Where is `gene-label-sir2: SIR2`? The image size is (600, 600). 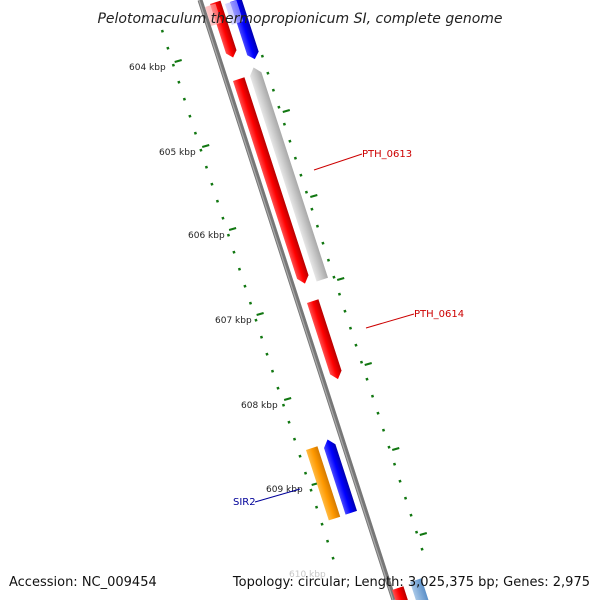 gene-label-sir2: SIR2 is located at coordinates (244, 502).